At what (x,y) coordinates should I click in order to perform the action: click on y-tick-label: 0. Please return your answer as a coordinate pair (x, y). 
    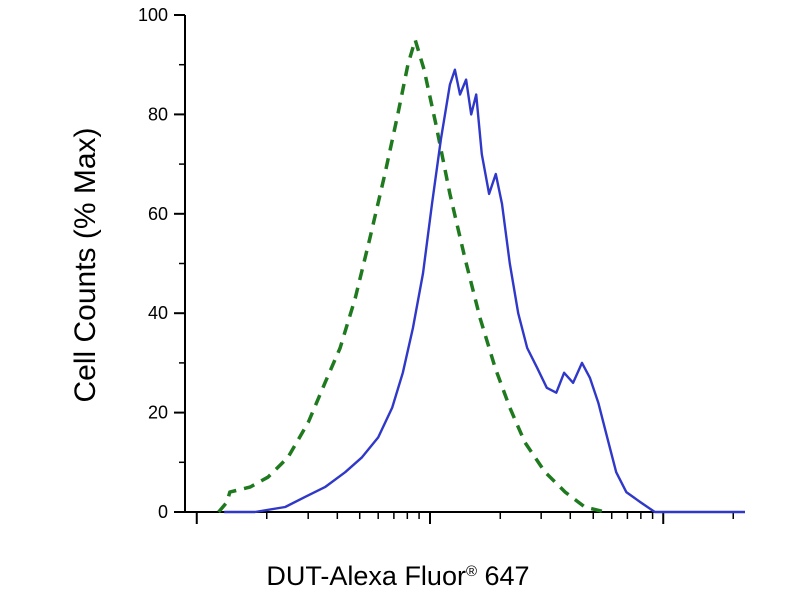
    Looking at the image, I should click on (163, 512).